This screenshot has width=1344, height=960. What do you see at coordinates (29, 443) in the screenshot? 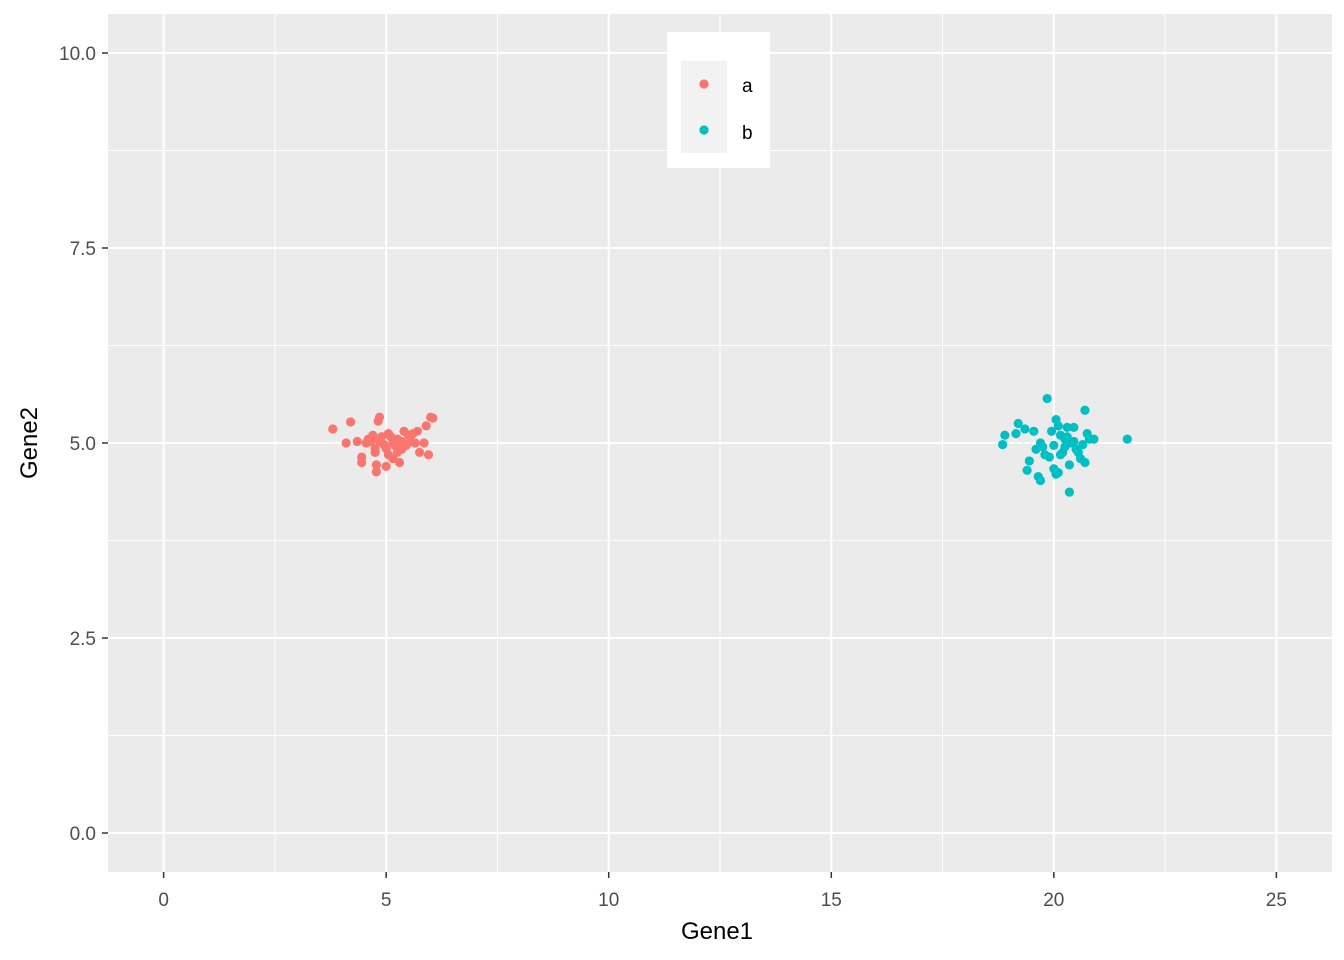
I see `y-axis-title: Gene2` at bounding box center [29, 443].